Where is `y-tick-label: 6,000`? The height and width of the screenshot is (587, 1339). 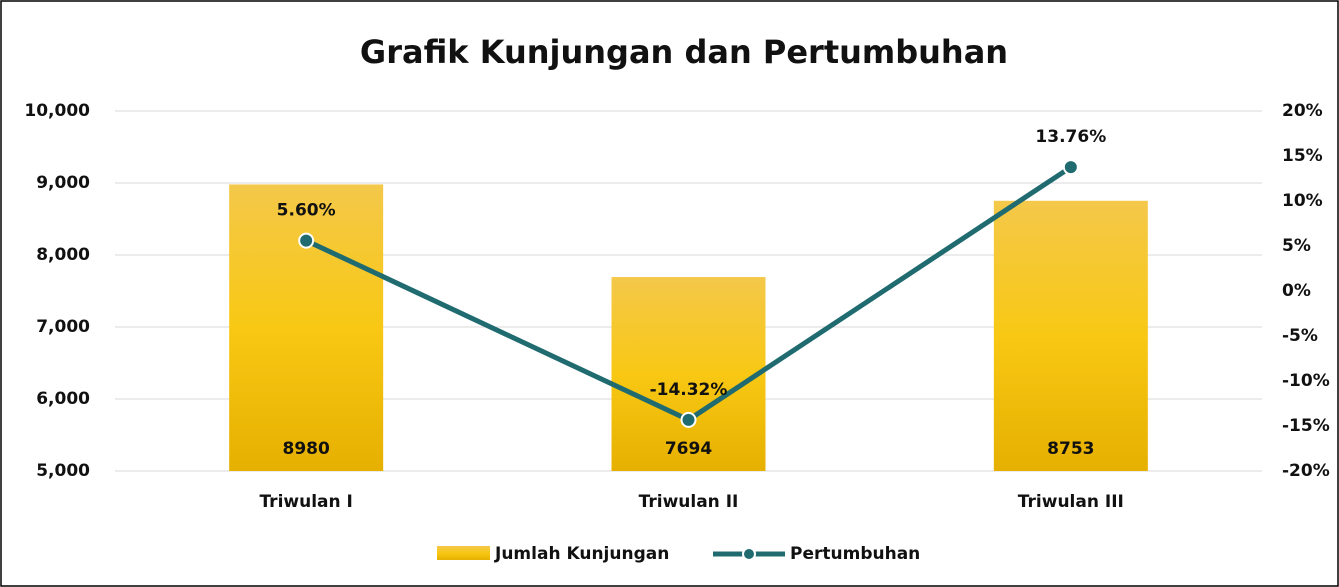 y-tick-label: 6,000 is located at coordinates (63, 399).